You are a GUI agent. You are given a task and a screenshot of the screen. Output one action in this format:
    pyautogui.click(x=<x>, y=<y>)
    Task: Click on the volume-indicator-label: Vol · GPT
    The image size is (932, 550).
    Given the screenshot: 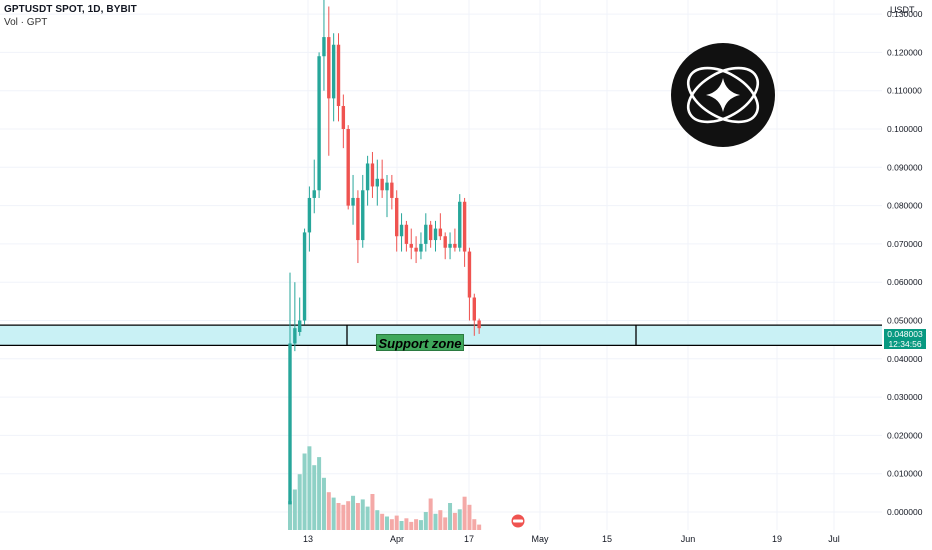 What is the action you would take?
    pyautogui.click(x=26, y=22)
    